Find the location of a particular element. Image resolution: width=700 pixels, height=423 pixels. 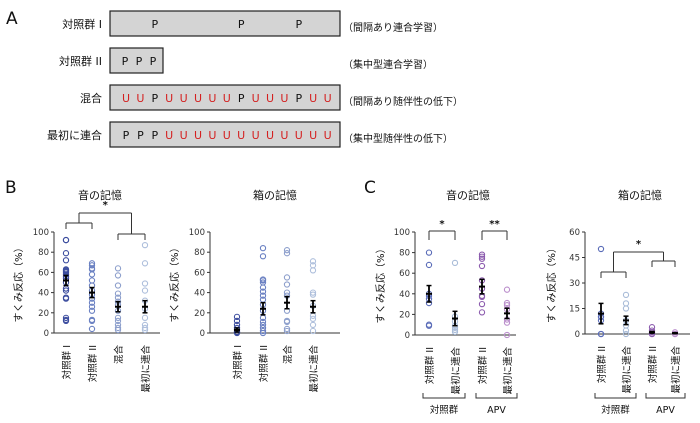

panel-label-a: A is located at coordinates (12, 19).